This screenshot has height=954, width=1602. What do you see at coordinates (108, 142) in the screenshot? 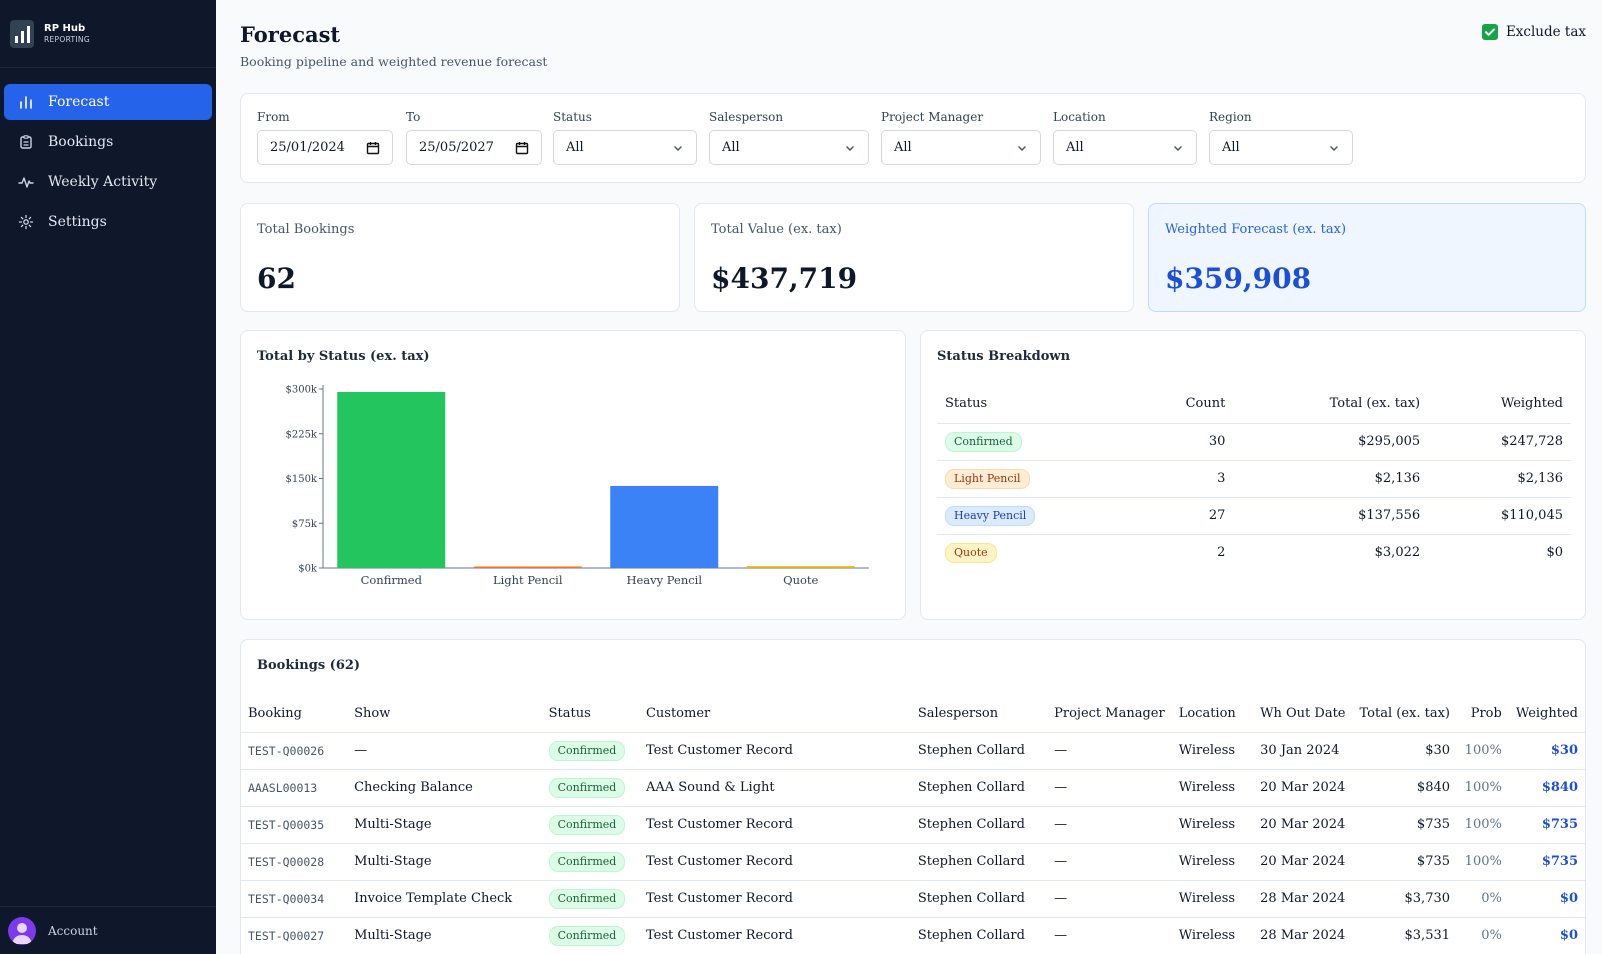
I see `sidebar-item-bookings: Bookings` at bounding box center [108, 142].